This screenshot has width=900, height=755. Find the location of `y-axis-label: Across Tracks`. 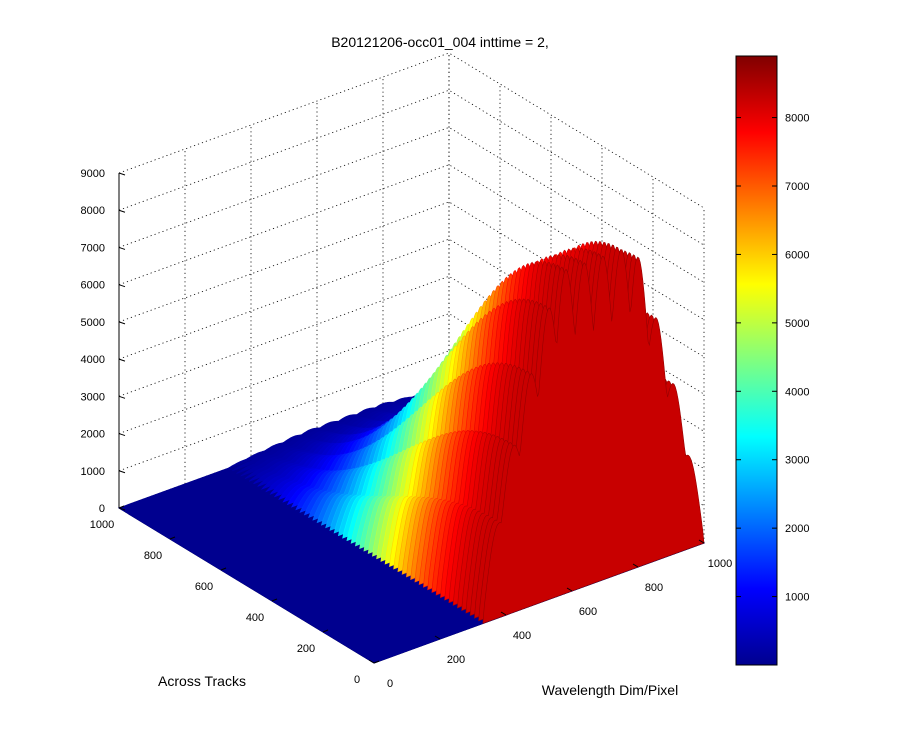

y-axis-label: Across Tracks is located at coordinates (202, 681).